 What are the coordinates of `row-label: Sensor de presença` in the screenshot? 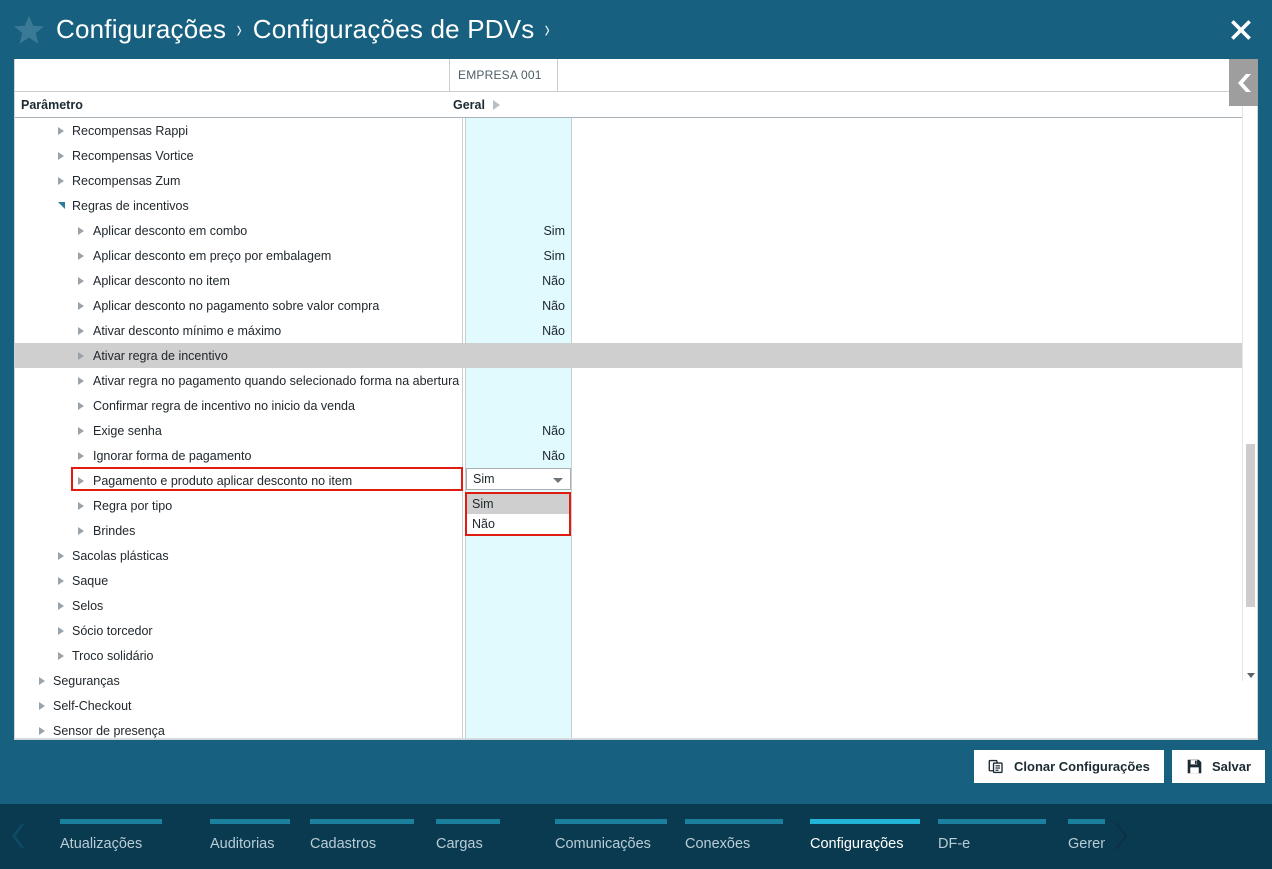 It's located at (109, 730).